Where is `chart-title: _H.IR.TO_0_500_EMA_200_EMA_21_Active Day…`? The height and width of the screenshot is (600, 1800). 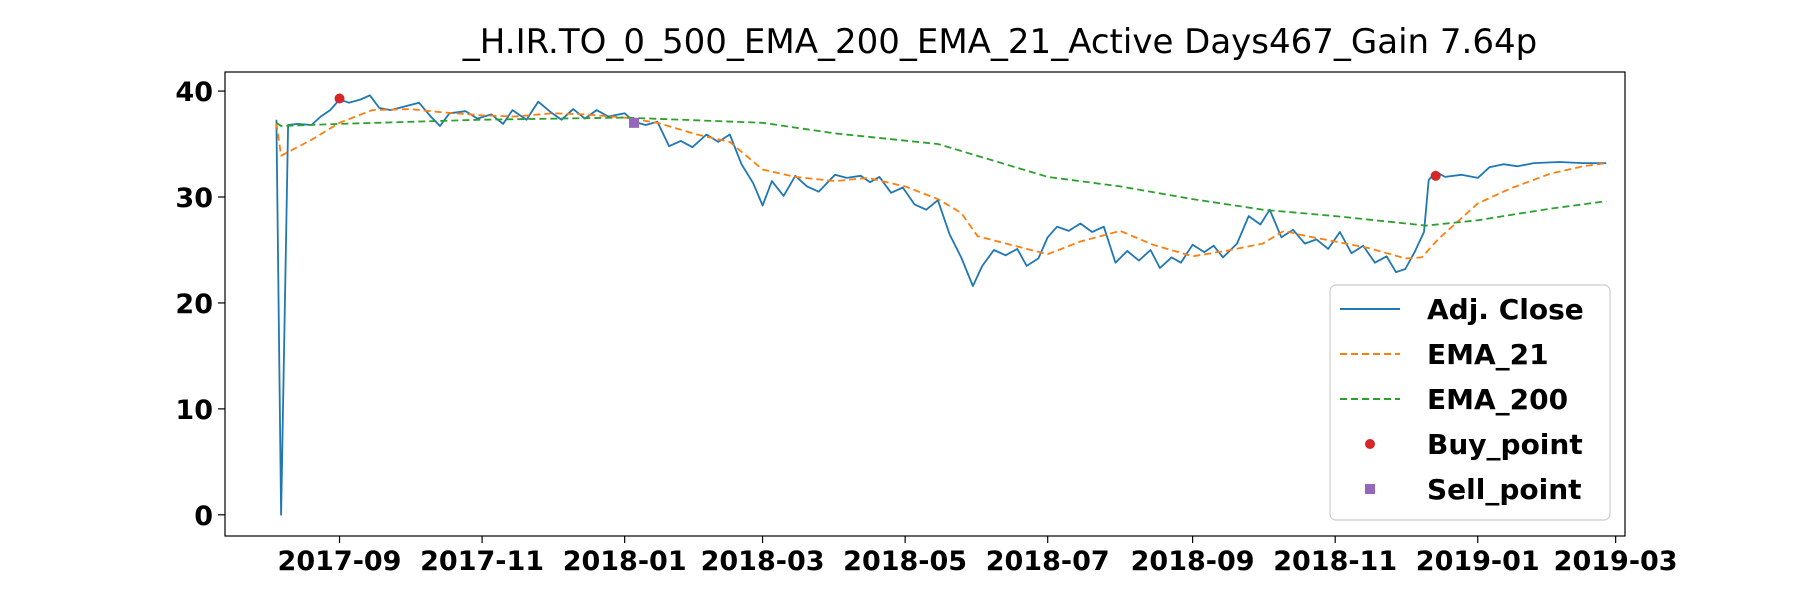 chart-title: _H.IR.TO_0_500_EMA_200_EMA_21_Active Day… is located at coordinates (999, 42).